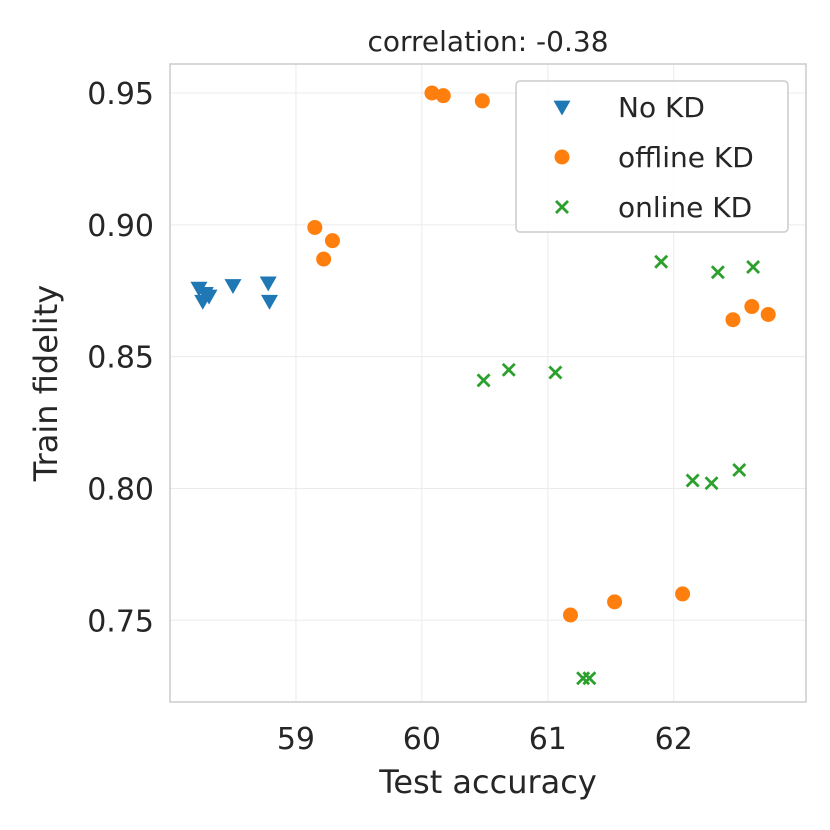 The width and height of the screenshot is (830, 830). Describe the element at coordinates (562, 157) in the screenshot. I see `legend-marker-offline-kd` at that location.